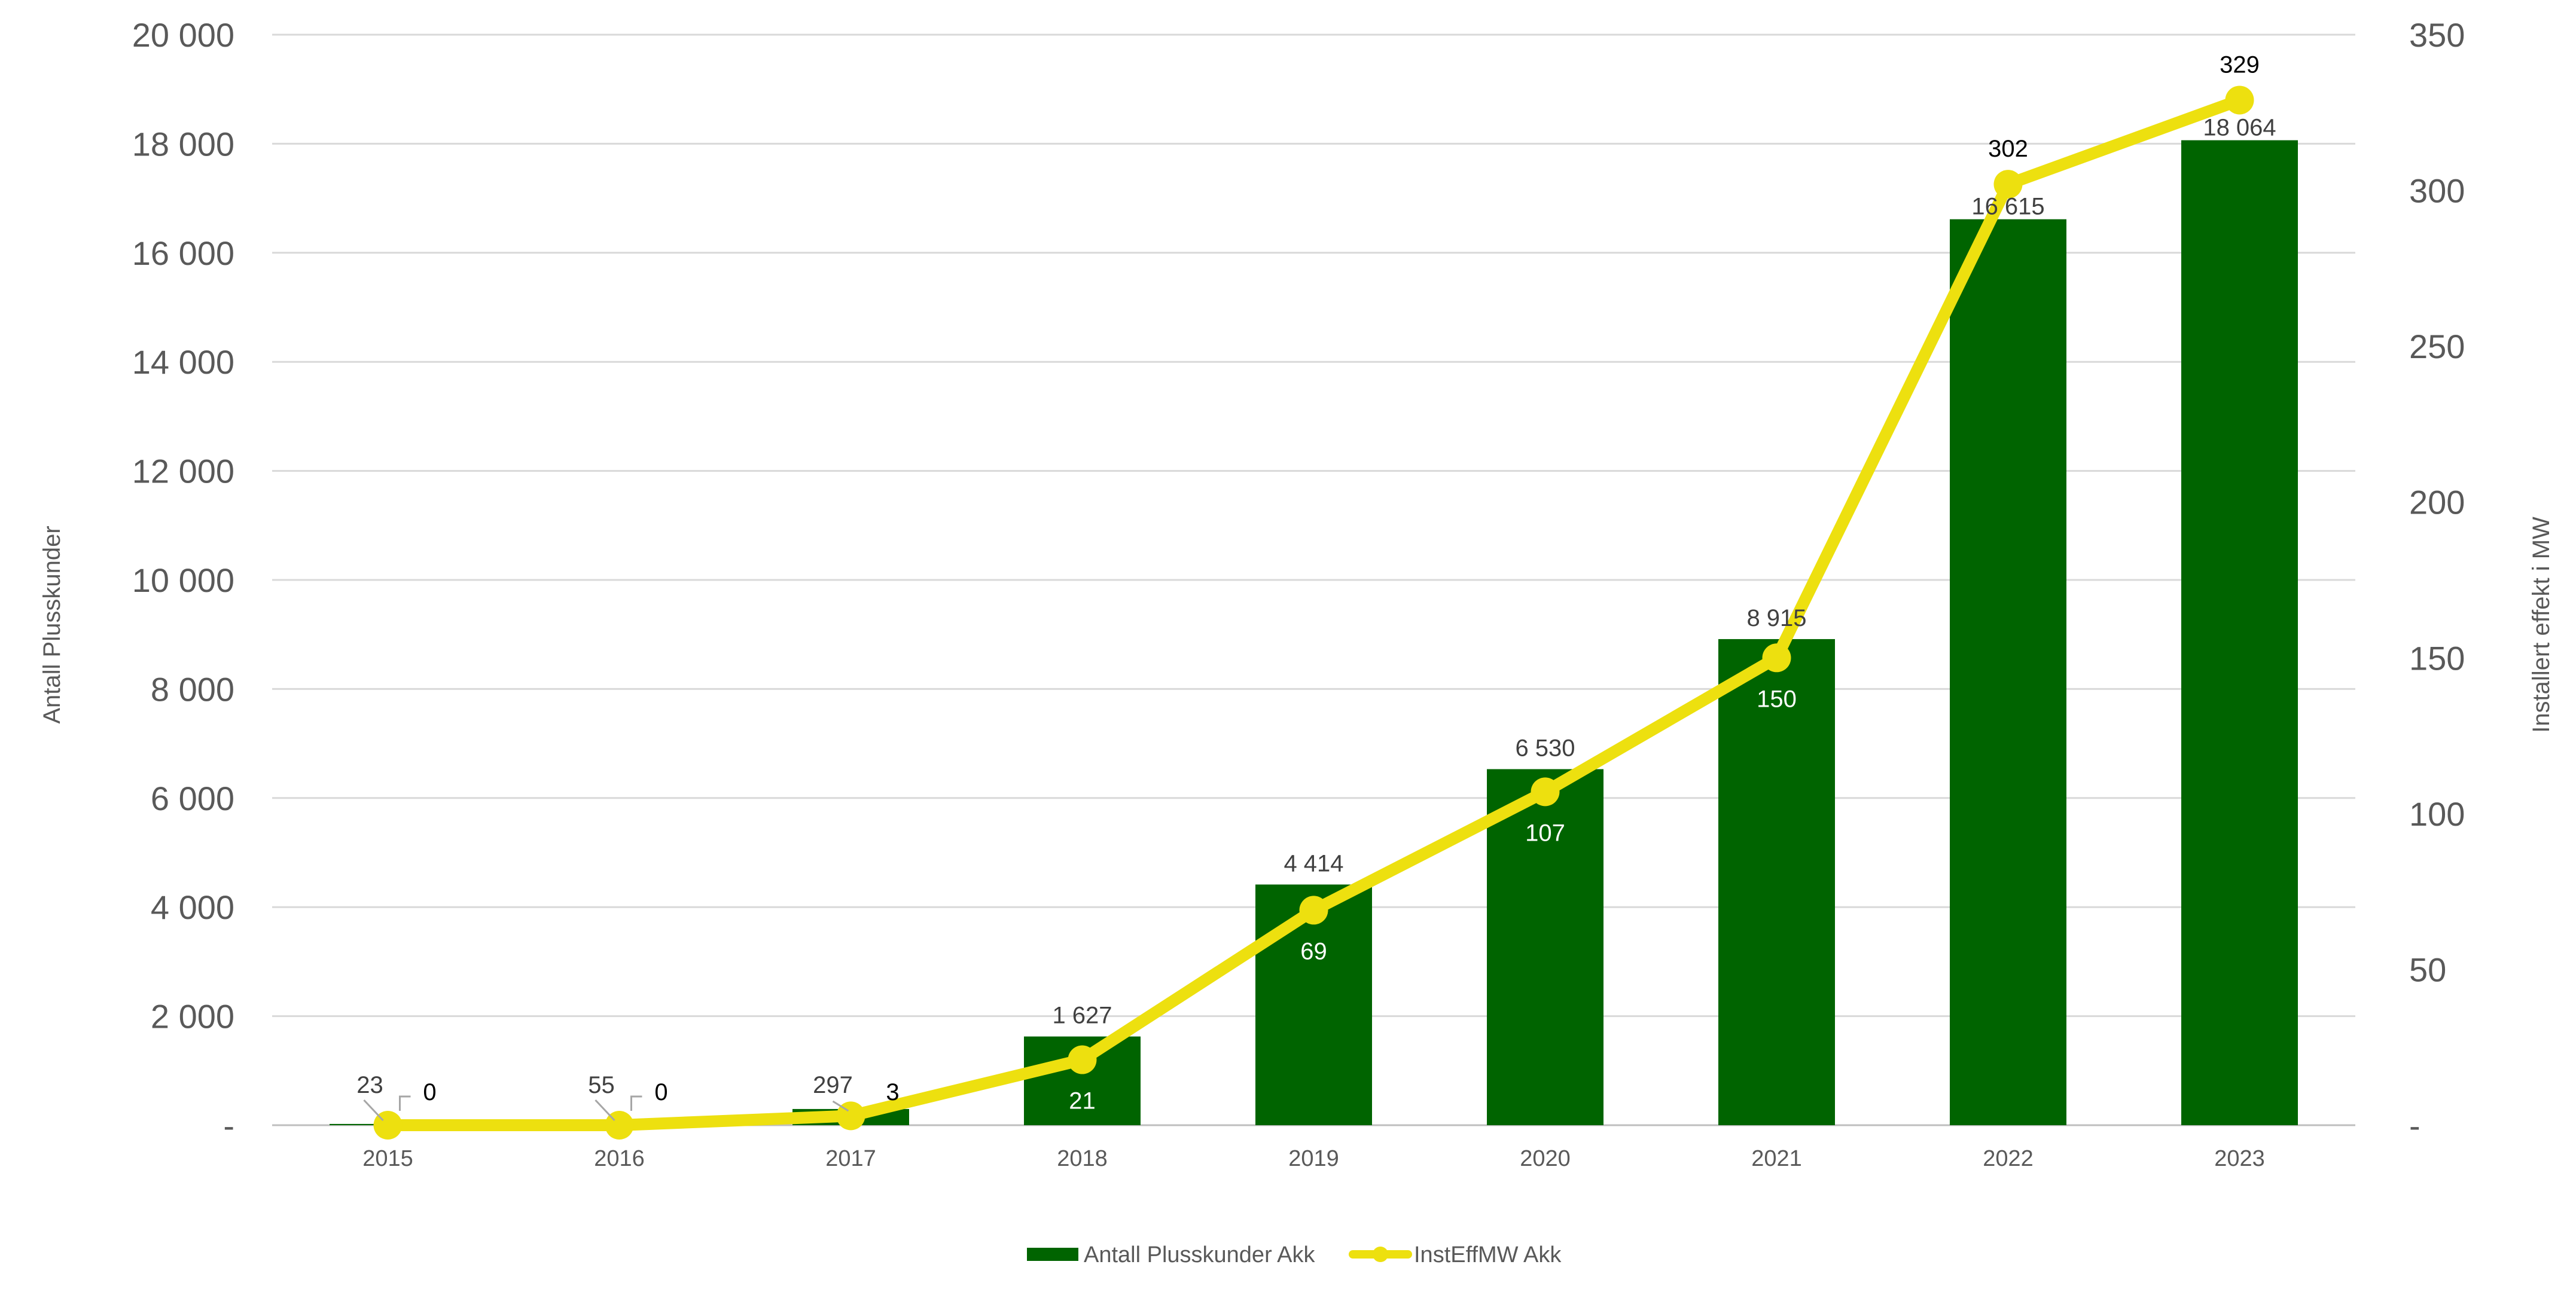 The height and width of the screenshot is (1292, 2576). What do you see at coordinates (1776, 618) in the screenshot?
I see `bar-data-label: 8 915` at bounding box center [1776, 618].